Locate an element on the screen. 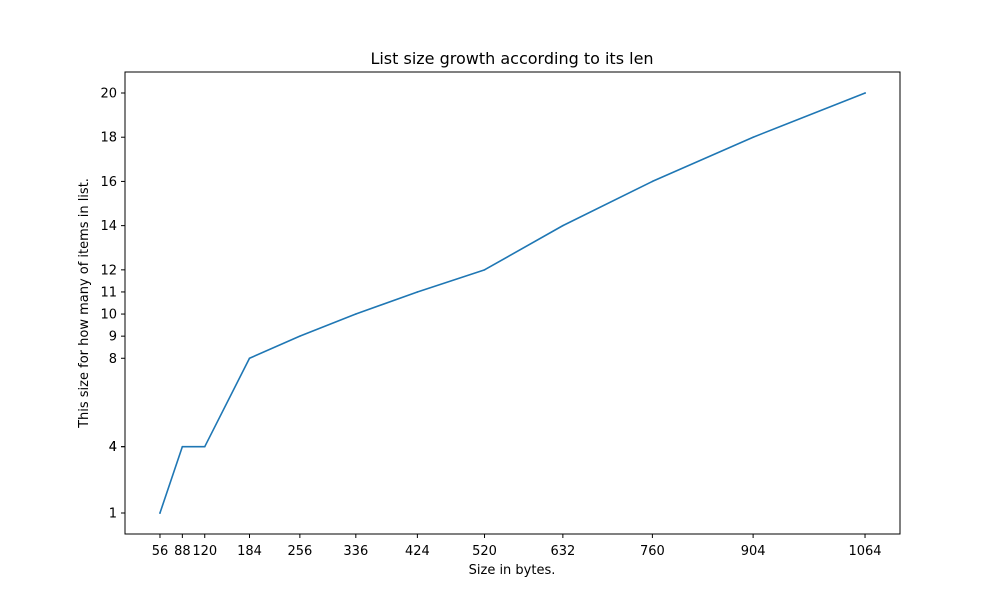  y-tick-label: 8 is located at coordinates (113, 359).